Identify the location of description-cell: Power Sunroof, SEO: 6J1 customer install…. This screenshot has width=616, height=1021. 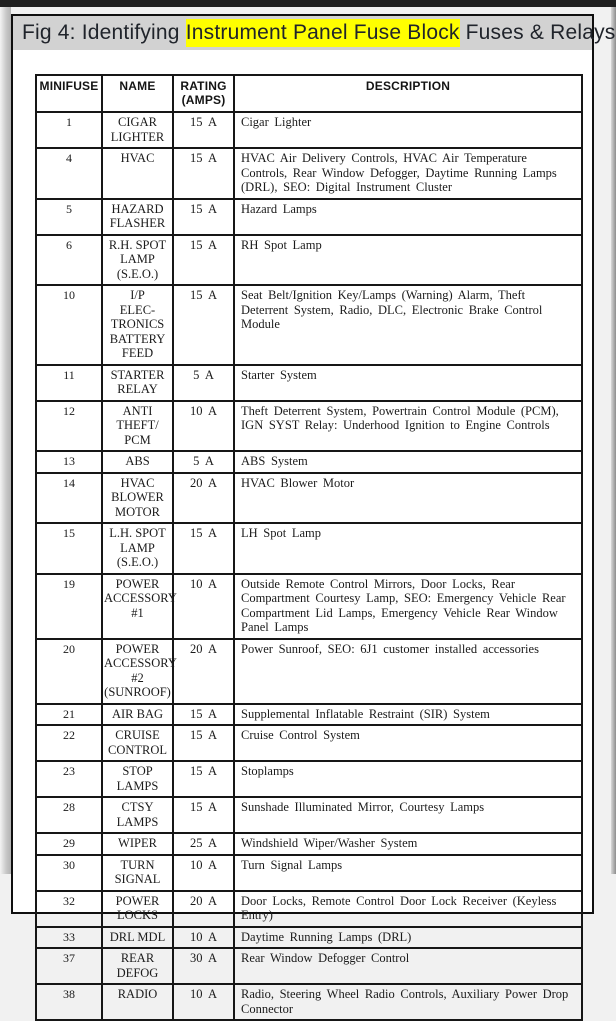
(408, 671).